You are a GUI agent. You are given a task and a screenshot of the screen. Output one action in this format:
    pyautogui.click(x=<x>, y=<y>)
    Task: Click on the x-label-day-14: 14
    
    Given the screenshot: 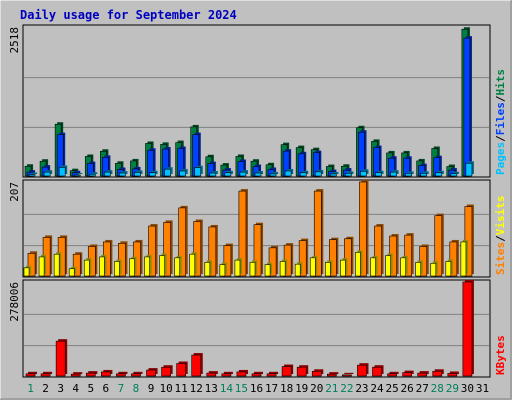 What is the action you would take?
    pyautogui.click(x=227, y=388)
    